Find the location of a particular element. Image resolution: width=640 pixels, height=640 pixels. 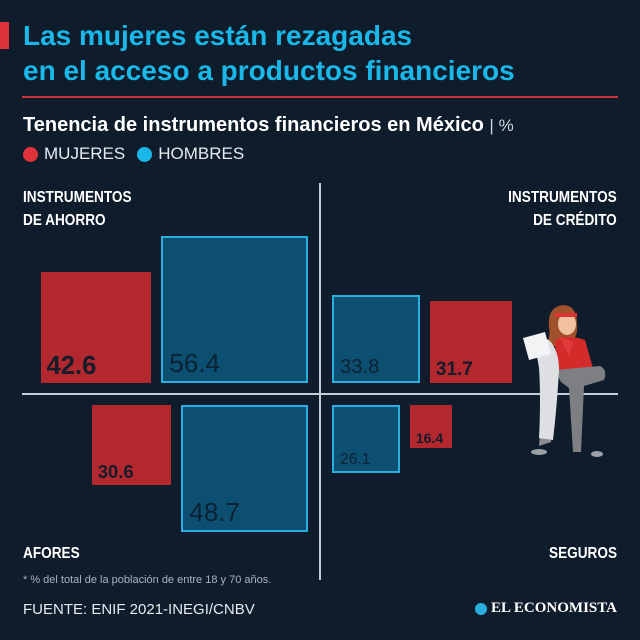

box-hombres-ahorro: 56.4 is located at coordinates (234, 309).